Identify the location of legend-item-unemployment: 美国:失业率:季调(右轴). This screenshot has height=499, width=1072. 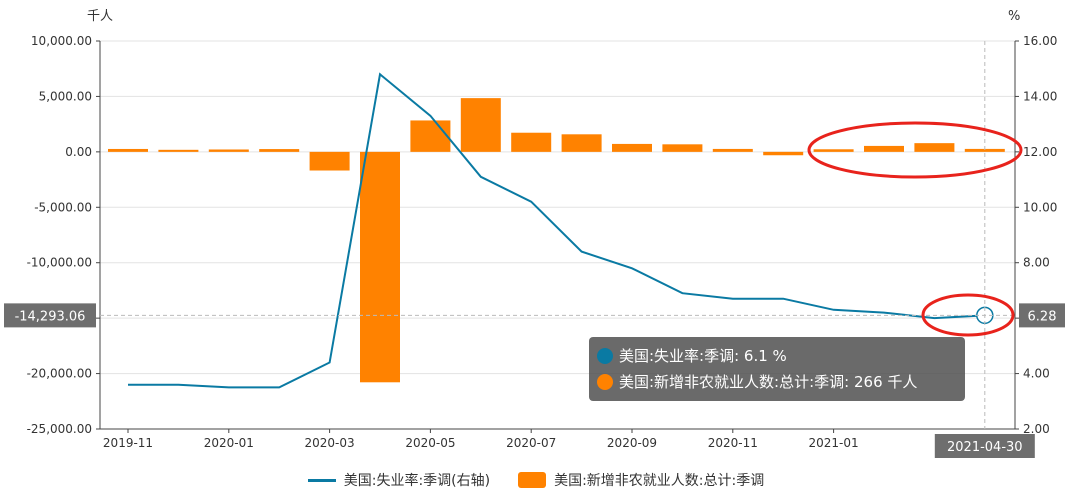
(399, 480).